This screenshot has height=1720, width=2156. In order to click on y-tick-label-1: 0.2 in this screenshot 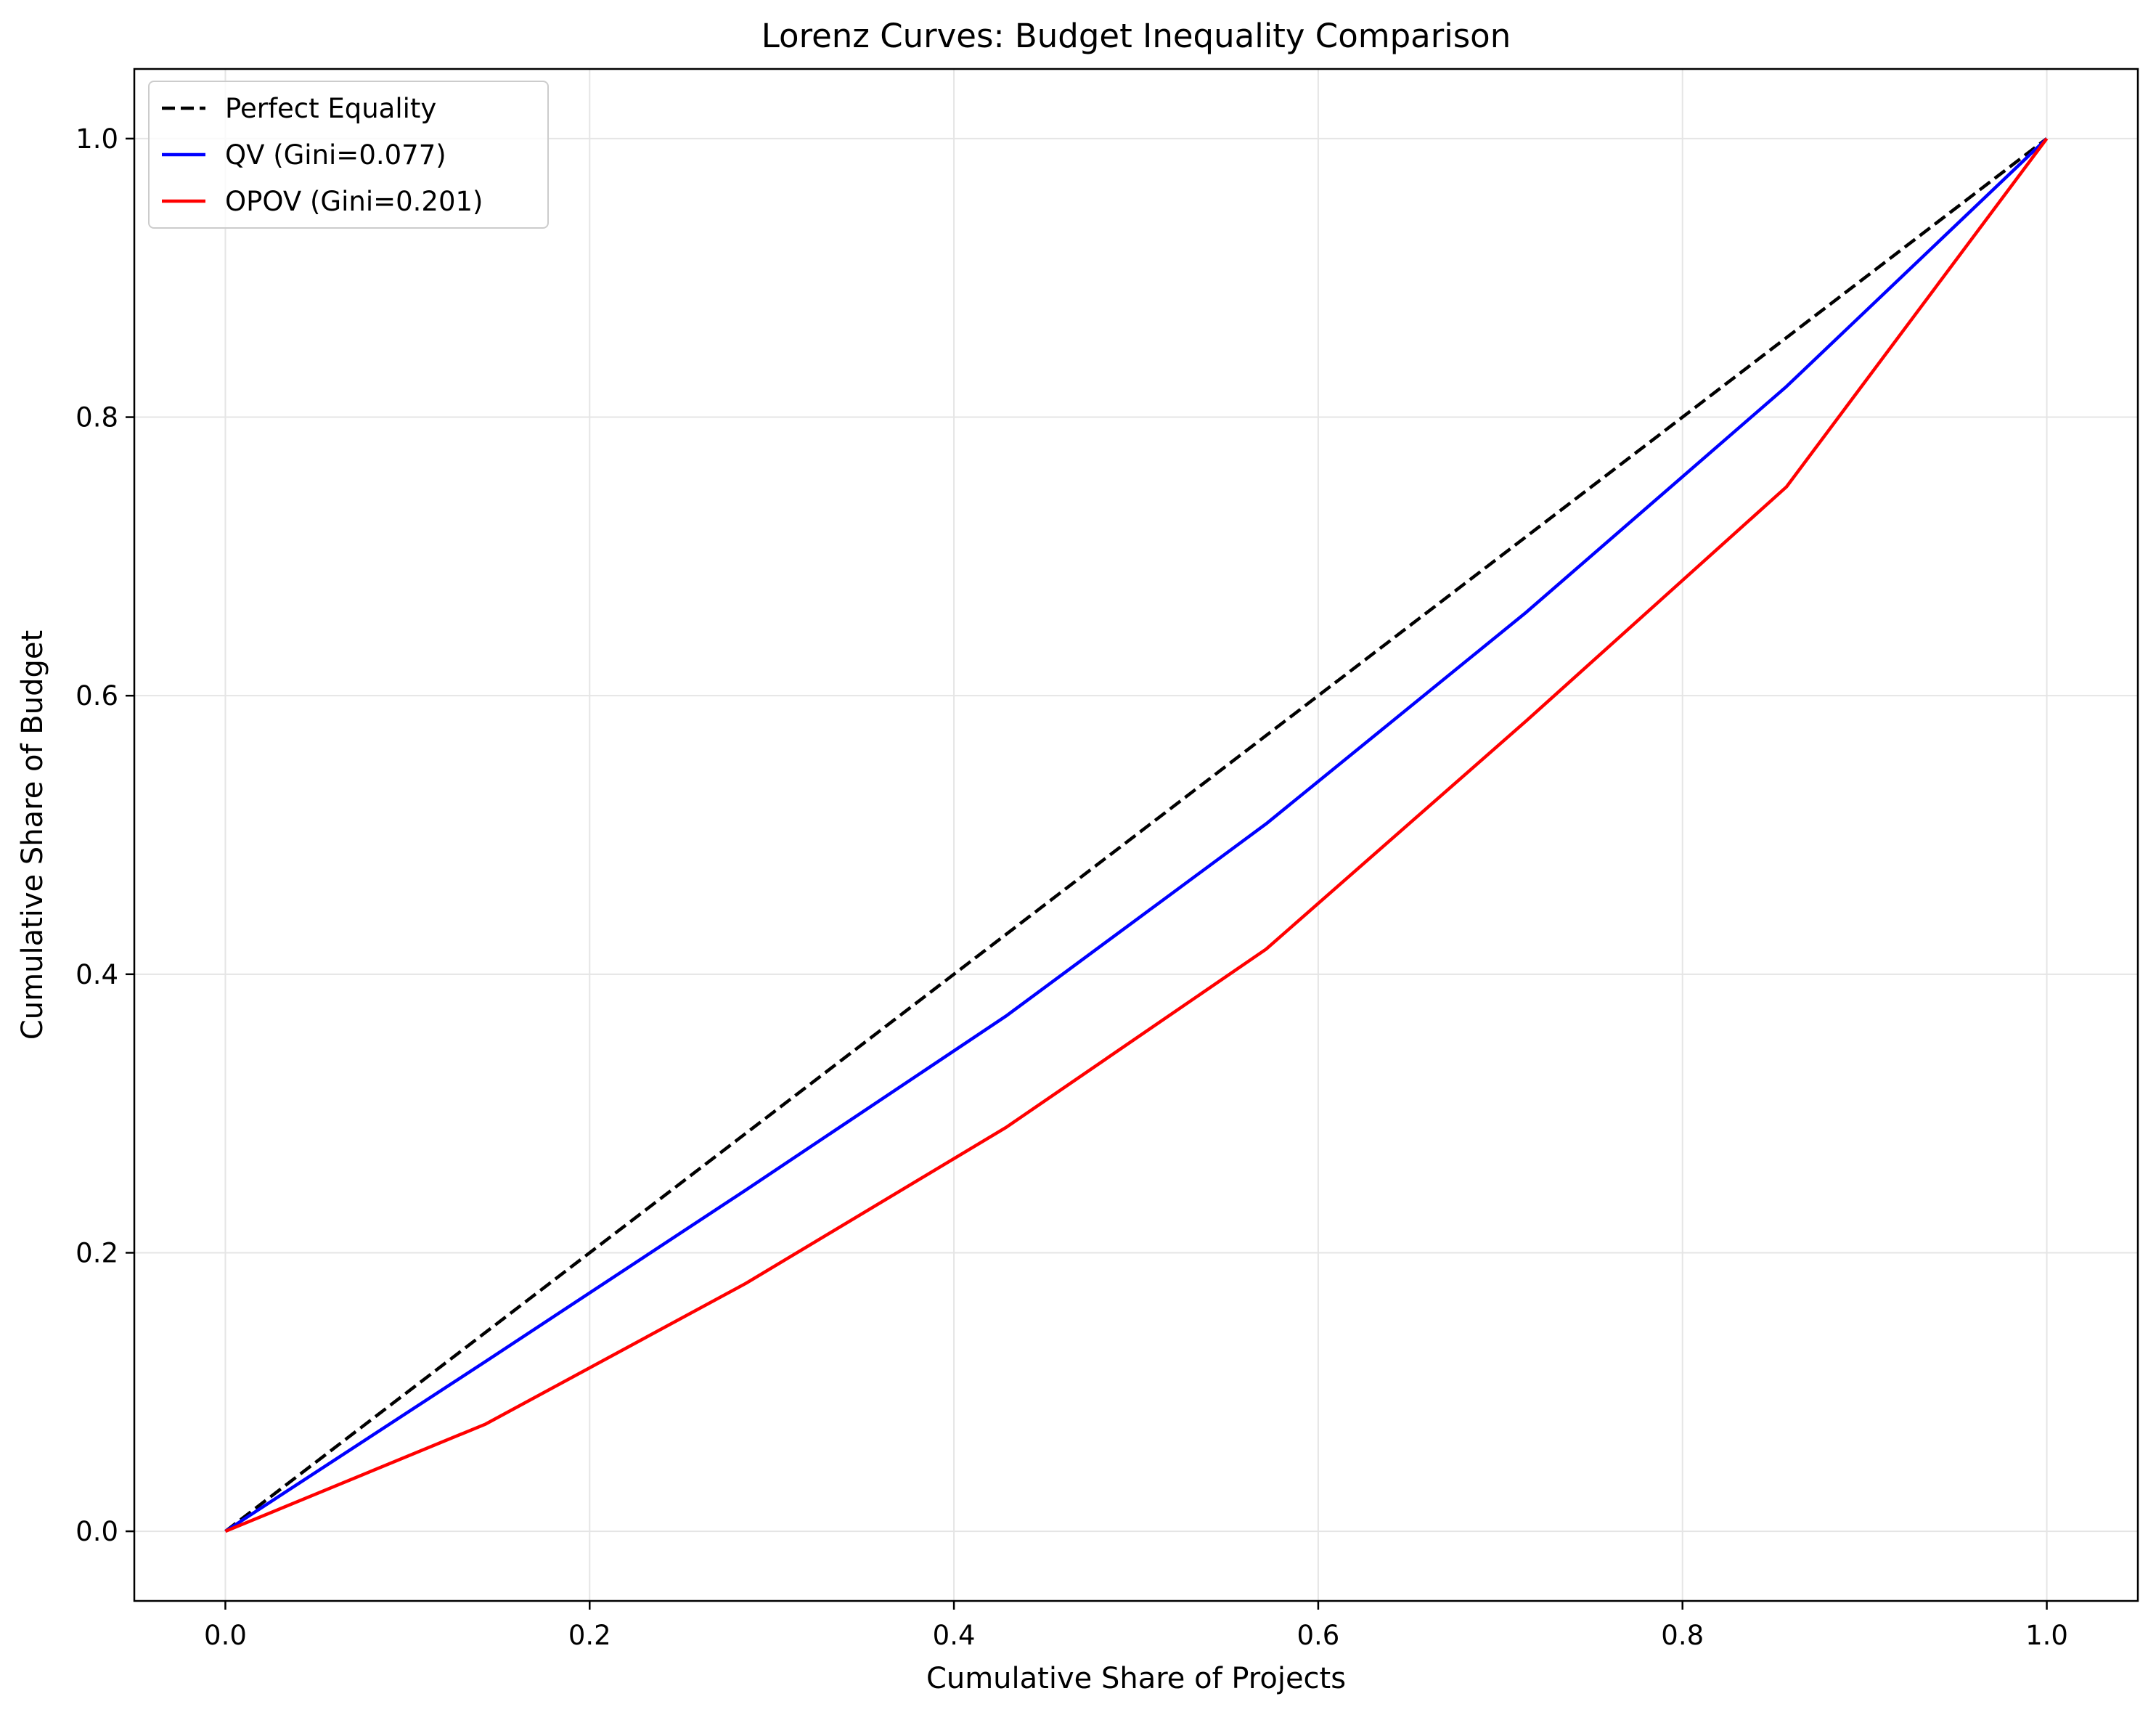, I will do `click(97, 1252)`.